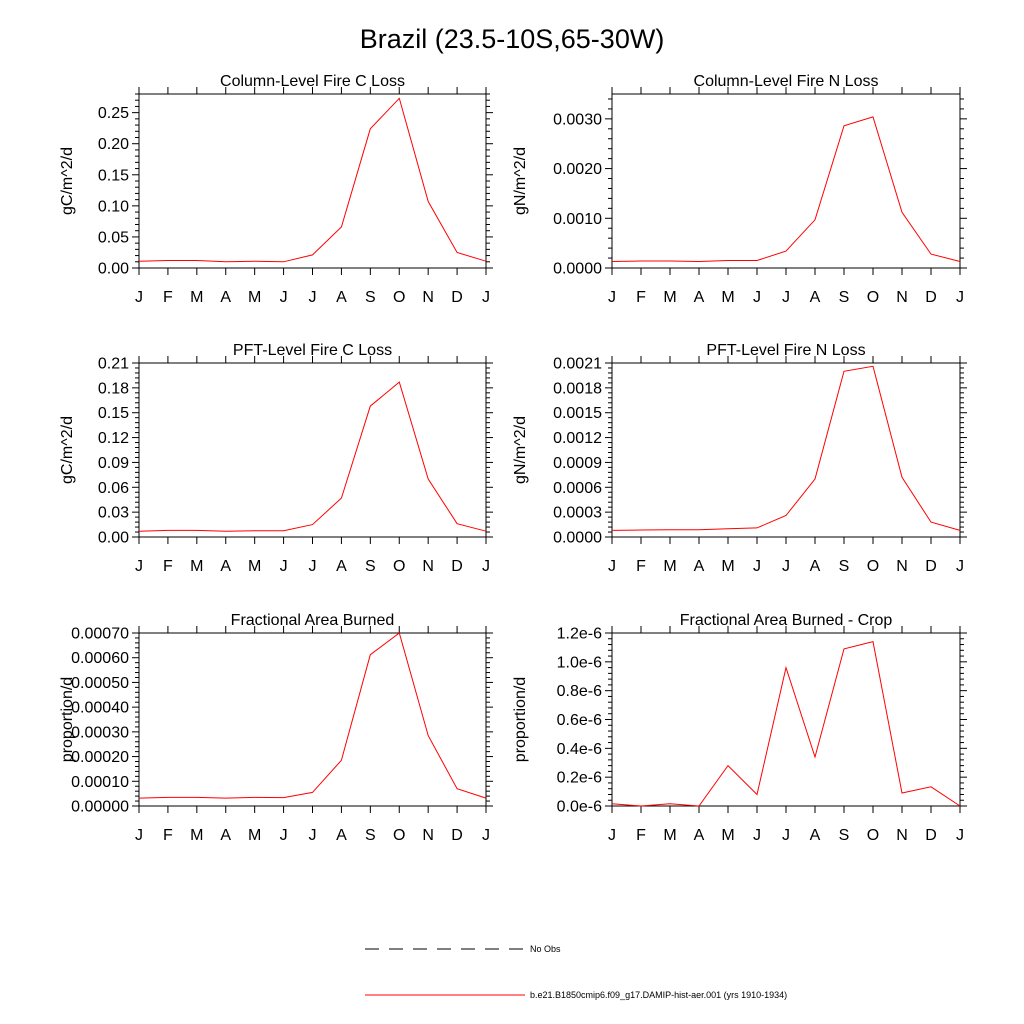  What do you see at coordinates (577, 219) in the screenshot?
I see `y-tick-label: 0.0010` at bounding box center [577, 219].